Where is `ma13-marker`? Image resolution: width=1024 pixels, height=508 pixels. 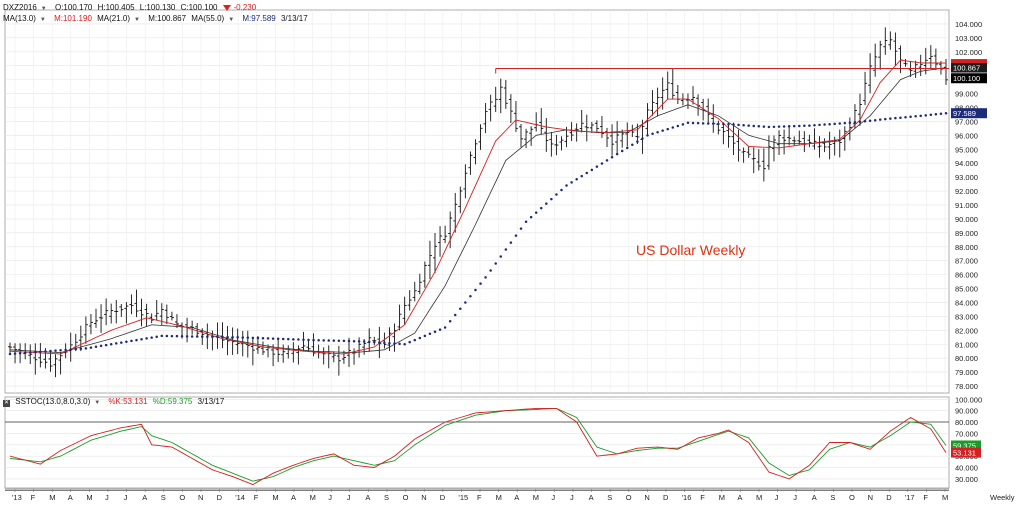
ma13-marker is located at coordinates (969, 61).